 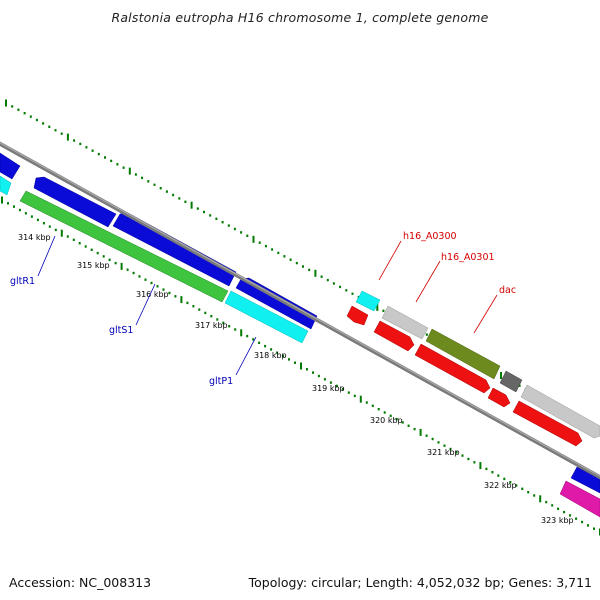 What do you see at coordinates (124, 246) in the screenshot?
I see `gene-arrow-green` at bounding box center [124, 246].